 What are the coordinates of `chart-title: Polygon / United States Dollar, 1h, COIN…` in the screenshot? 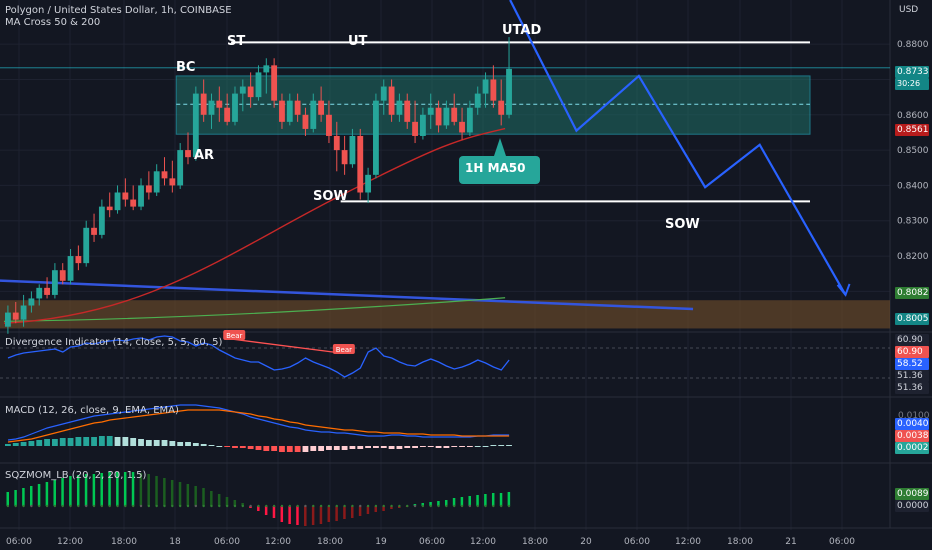 It's located at (118, 10).